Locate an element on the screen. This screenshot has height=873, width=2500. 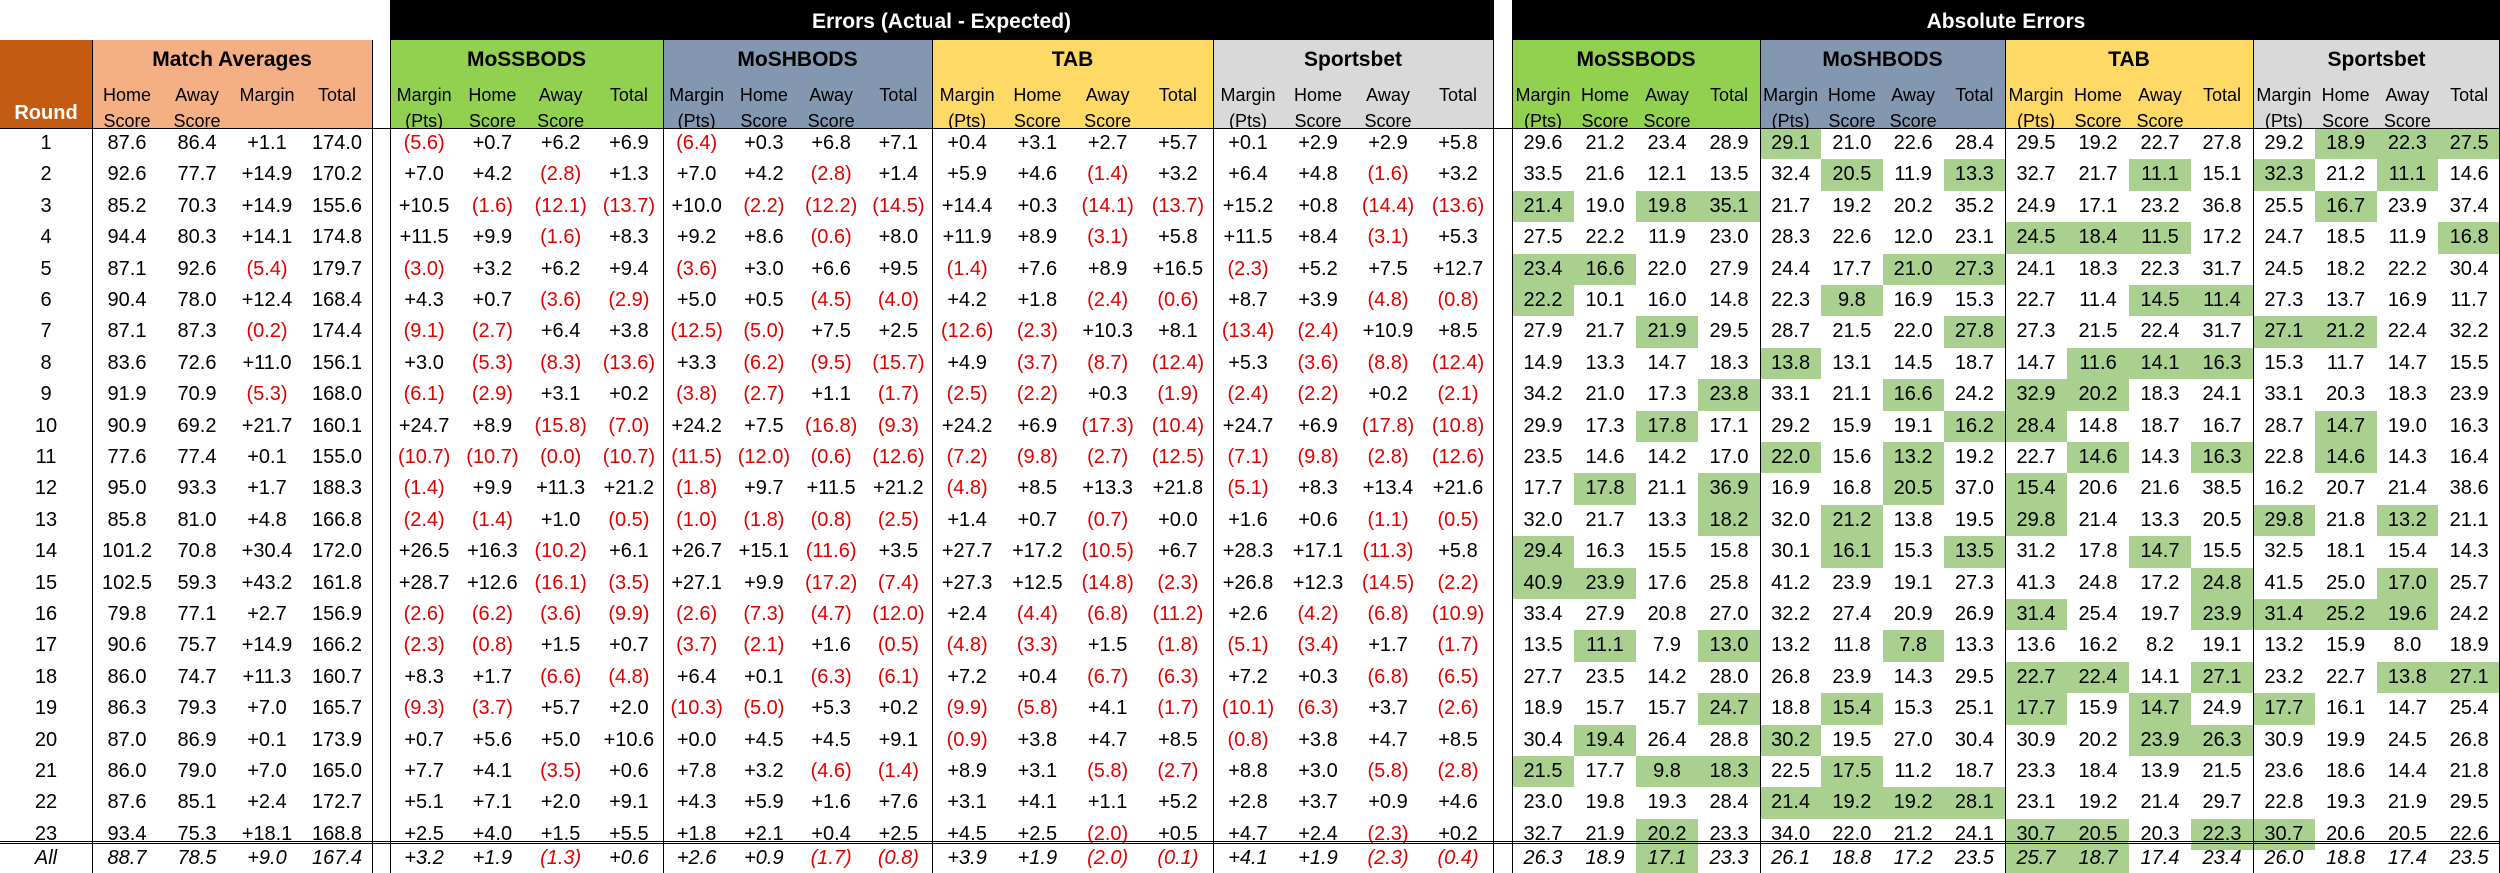
avg-cell: +0.1 is located at coordinates (267, 457).